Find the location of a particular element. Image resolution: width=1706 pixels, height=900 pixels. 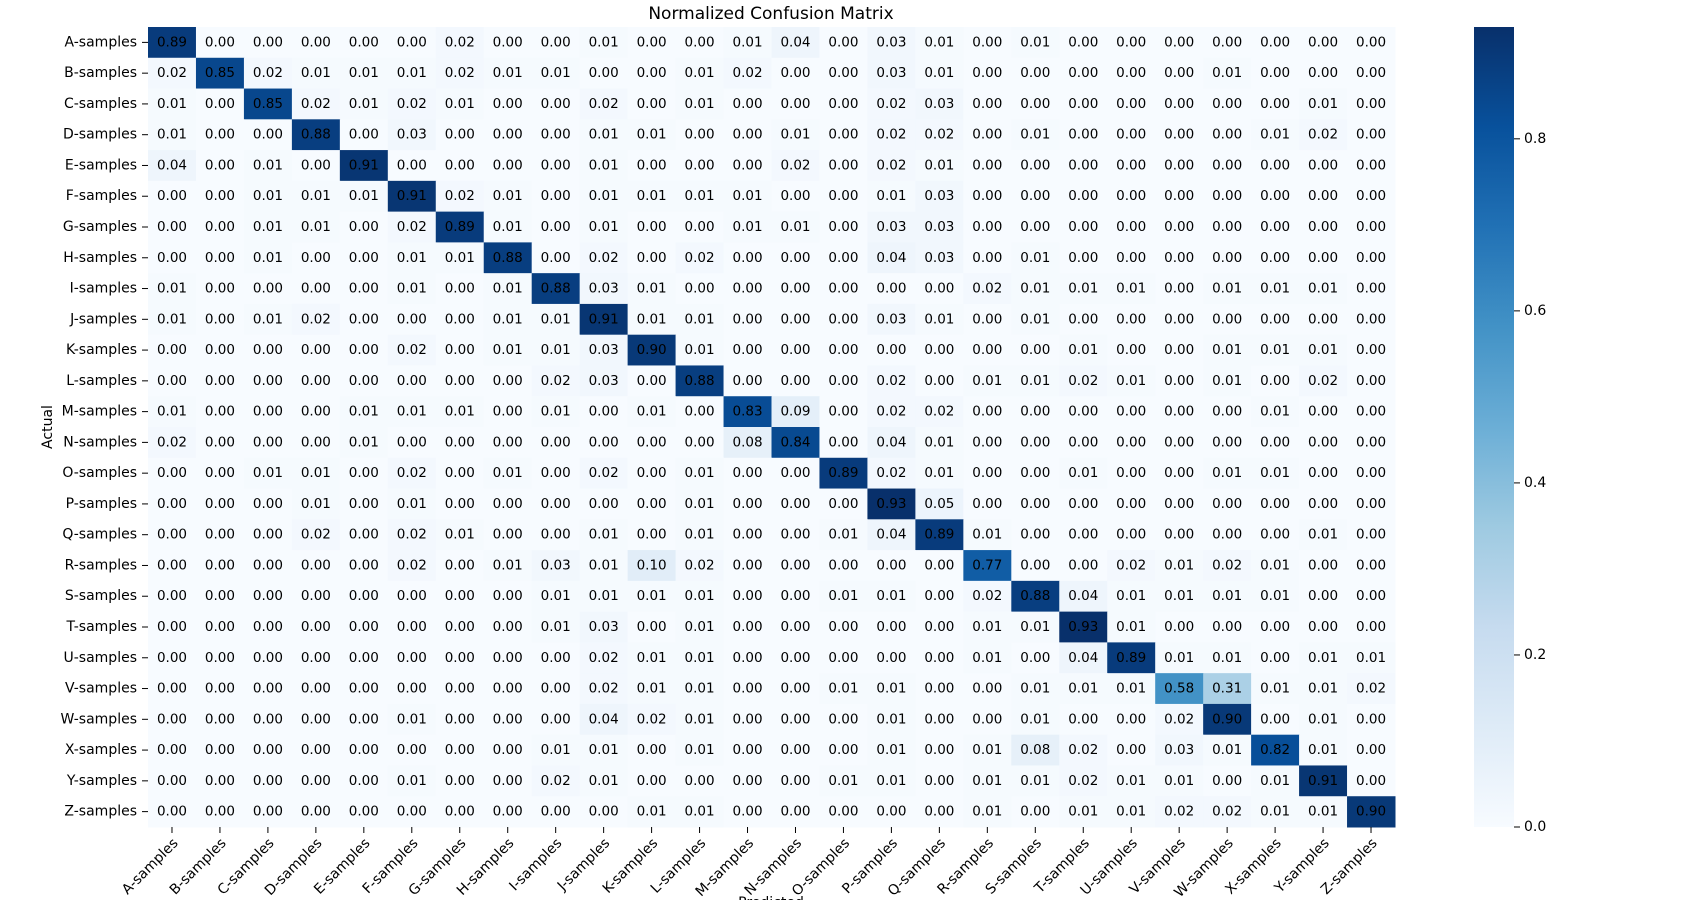

x-axis-label: Predicted is located at coordinates (771, 897).